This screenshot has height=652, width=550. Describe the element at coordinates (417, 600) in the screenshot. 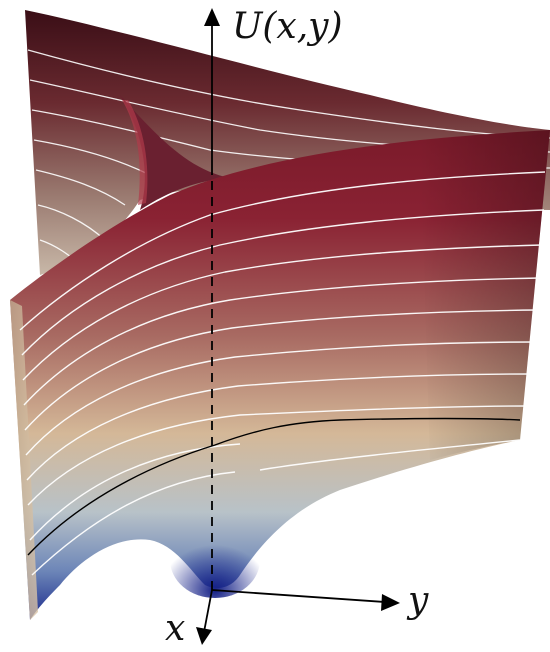

I see `y-axis-label: y` at that location.